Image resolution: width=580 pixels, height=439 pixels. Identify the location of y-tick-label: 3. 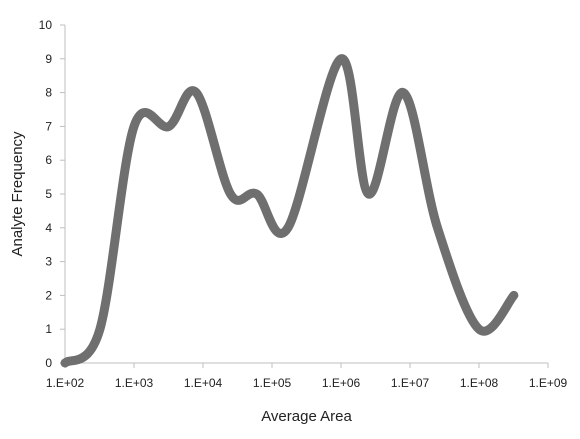
(48, 262).